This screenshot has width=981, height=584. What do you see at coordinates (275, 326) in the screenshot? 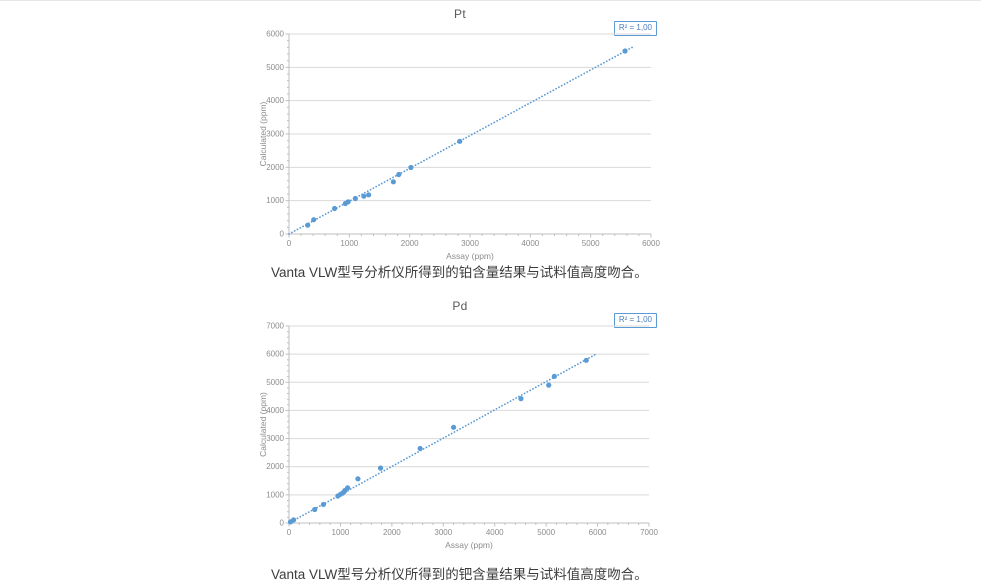
I see `y-tick-label: 7000` at bounding box center [275, 326].